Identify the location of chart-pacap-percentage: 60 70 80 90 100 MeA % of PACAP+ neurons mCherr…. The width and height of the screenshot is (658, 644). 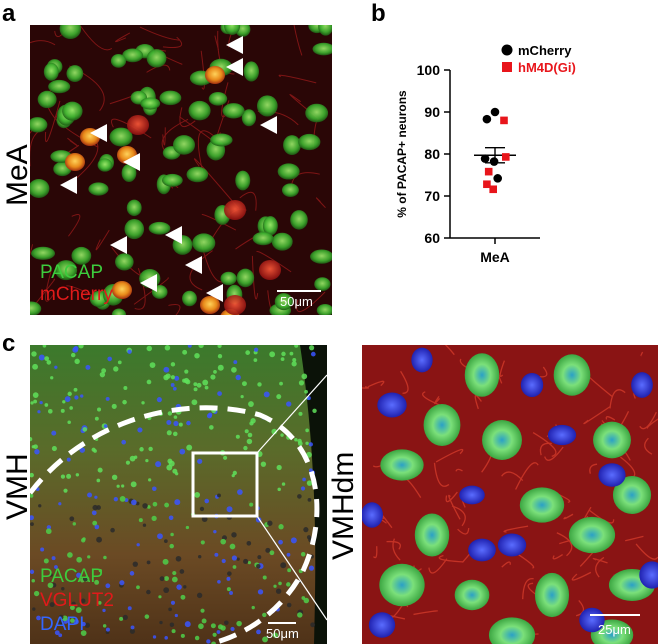
(485, 154).